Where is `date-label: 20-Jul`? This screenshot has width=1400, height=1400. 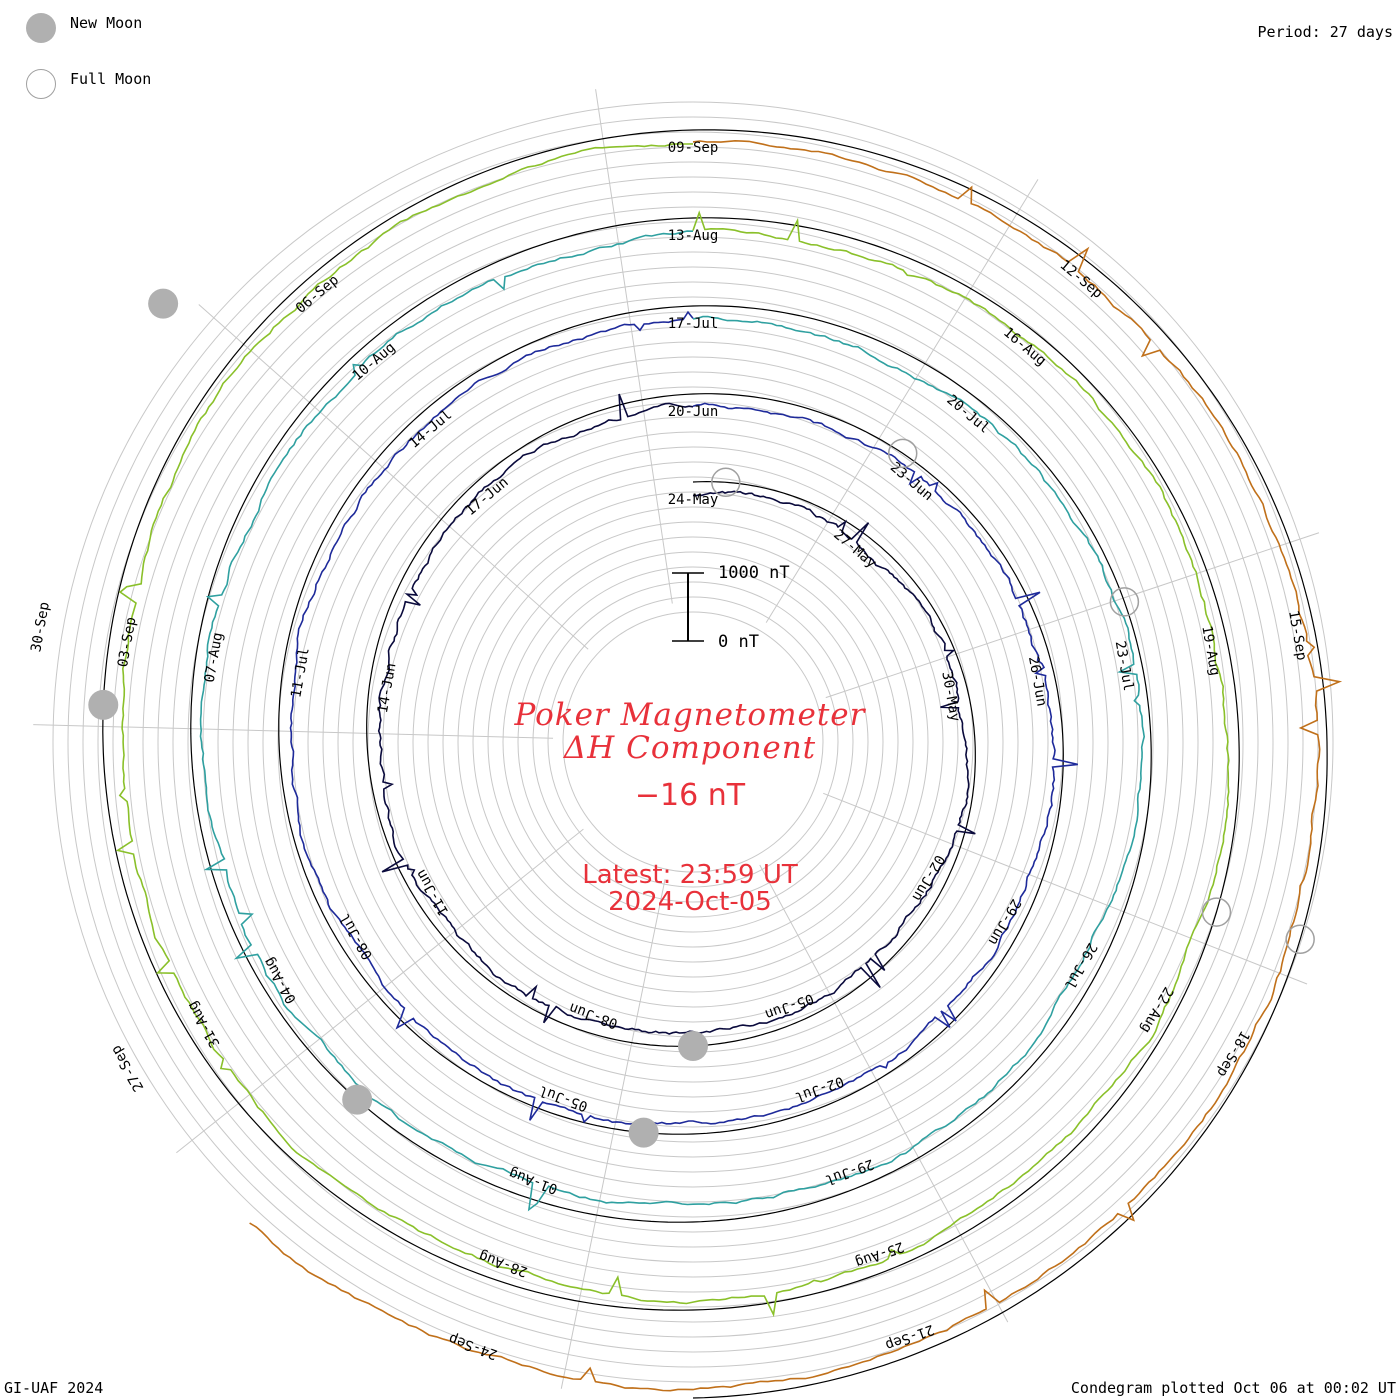 date-label: 20-Jul is located at coordinates (967, 414).